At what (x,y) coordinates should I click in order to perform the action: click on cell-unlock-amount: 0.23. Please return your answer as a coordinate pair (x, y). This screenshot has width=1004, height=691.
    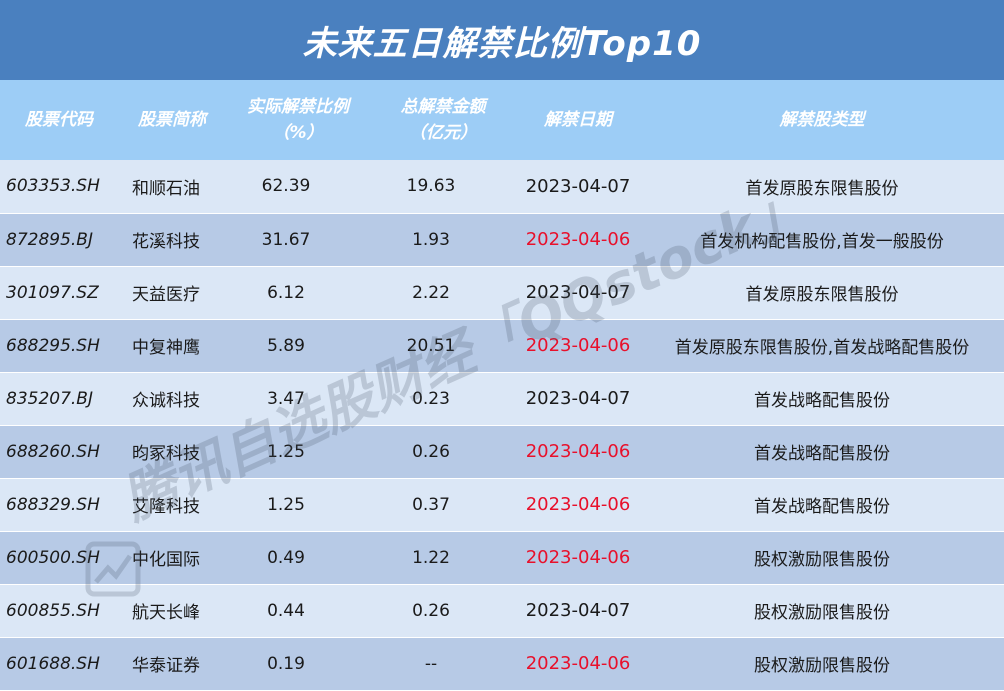
    Looking at the image, I should click on (443, 398).